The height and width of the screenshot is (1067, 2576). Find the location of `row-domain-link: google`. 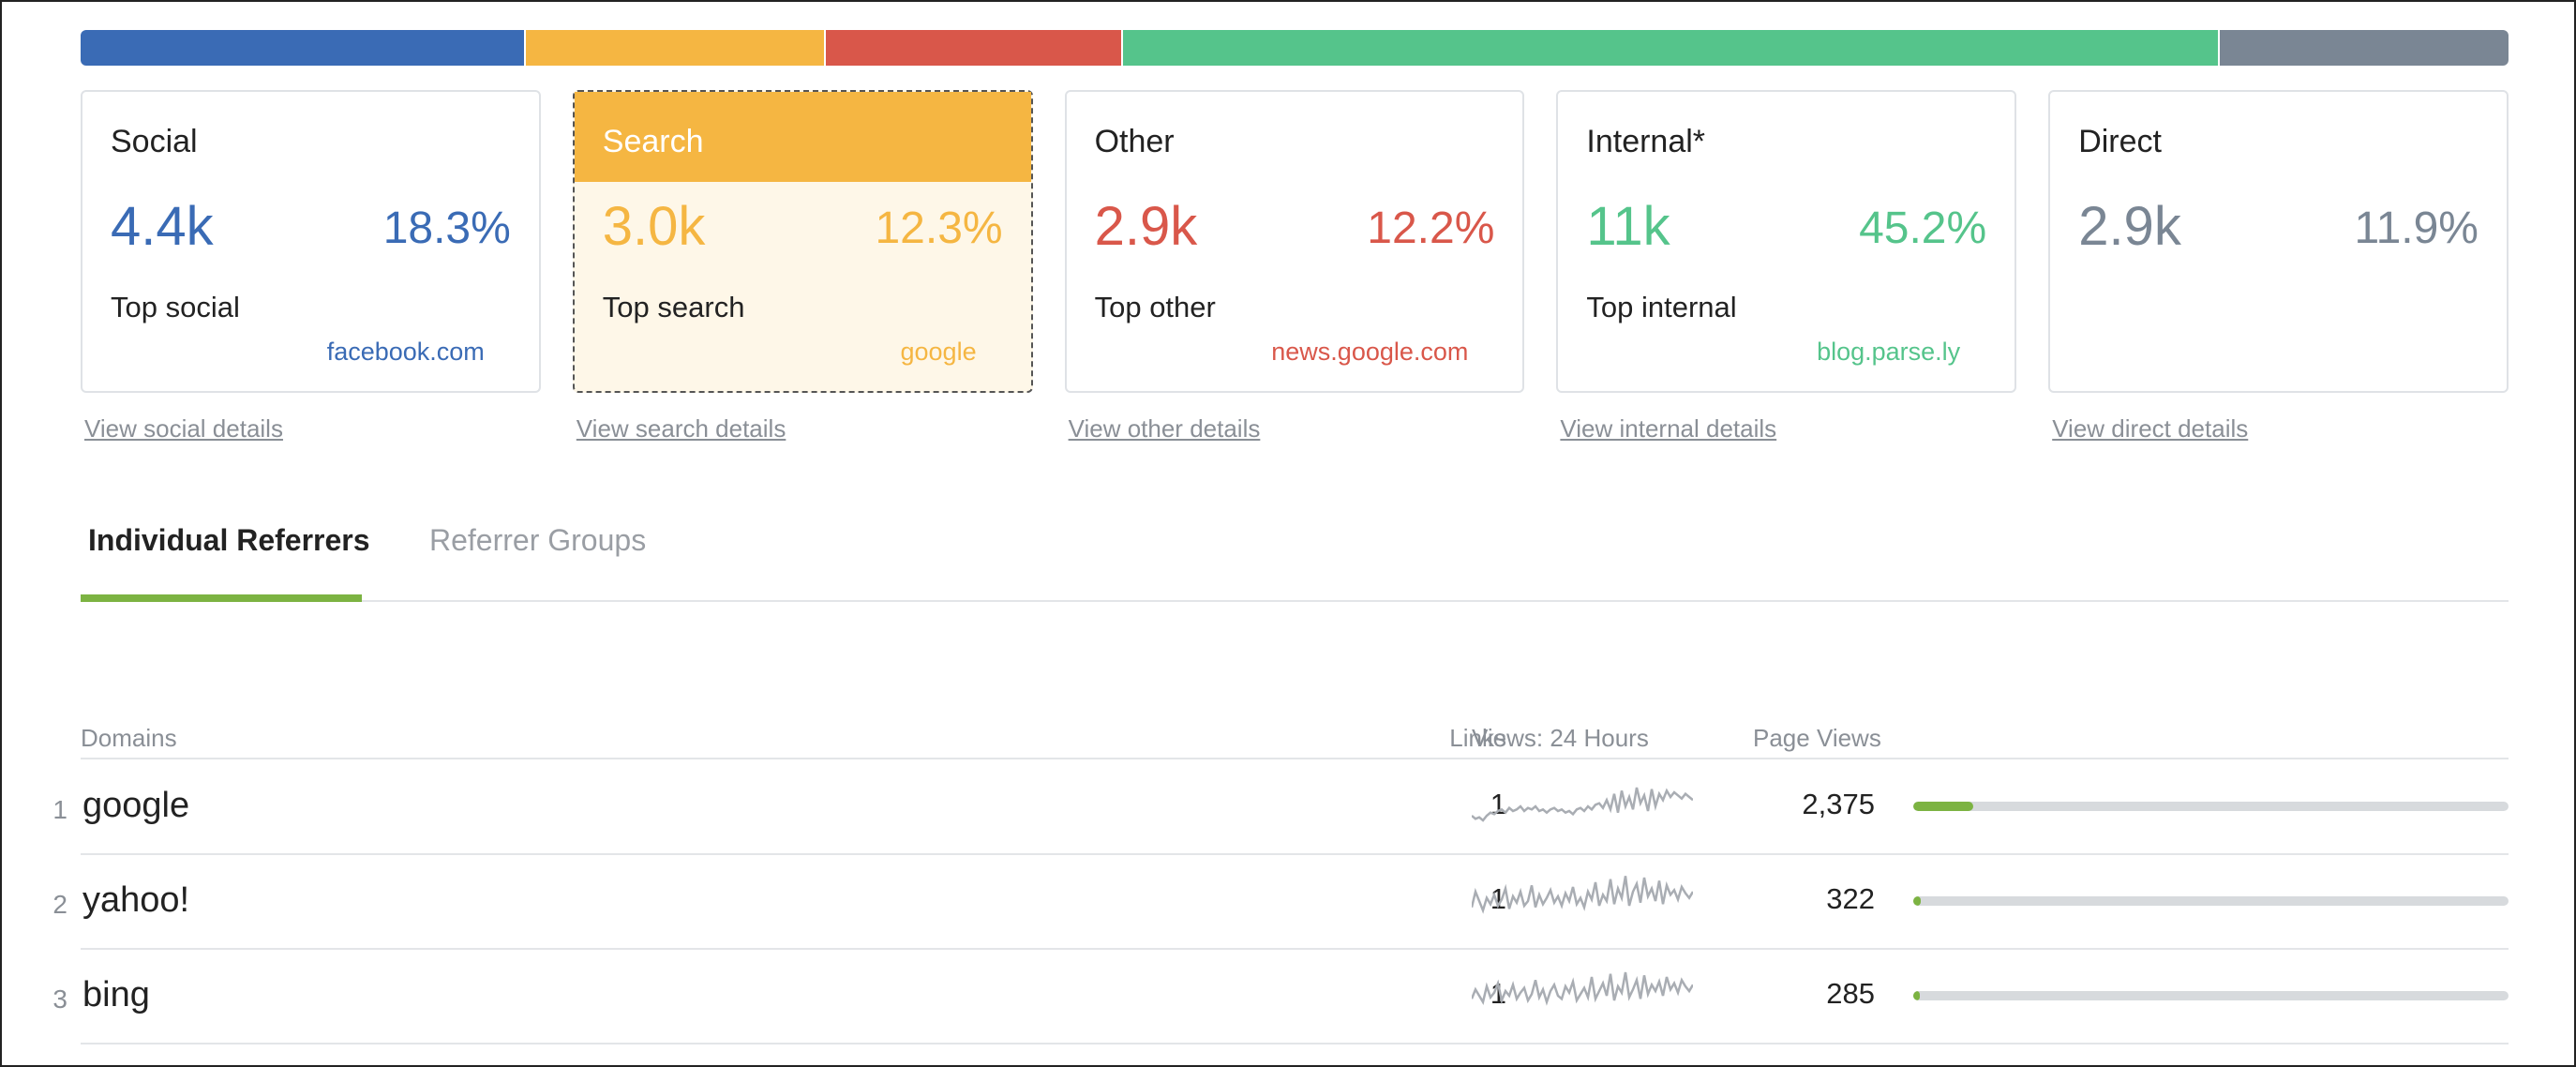

row-domain-link: google is located at coordinates (136, 805).